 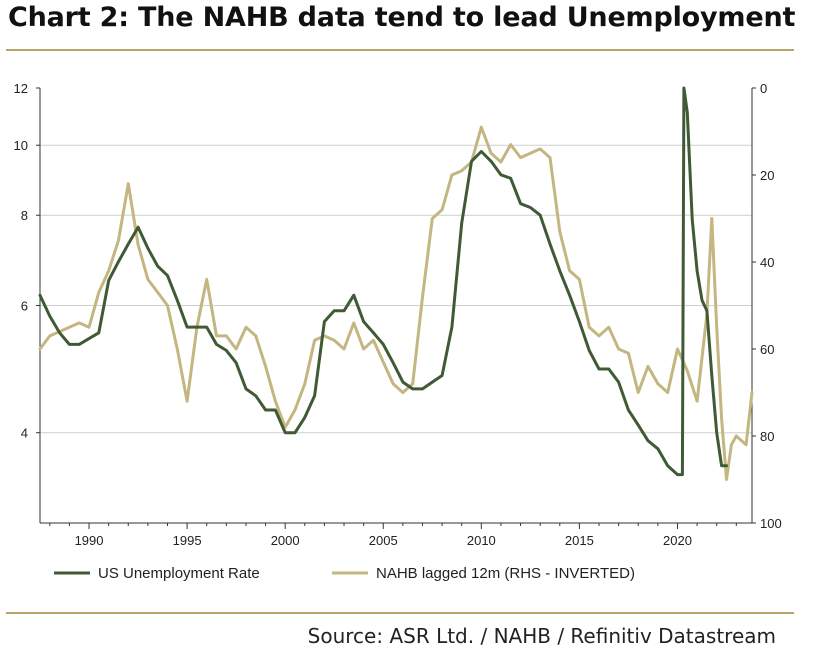 What do you see at coordinates (767, 436) in the screenshot?
I see `y-right-tick-label-80: 80` at bounding box center [767, 436].